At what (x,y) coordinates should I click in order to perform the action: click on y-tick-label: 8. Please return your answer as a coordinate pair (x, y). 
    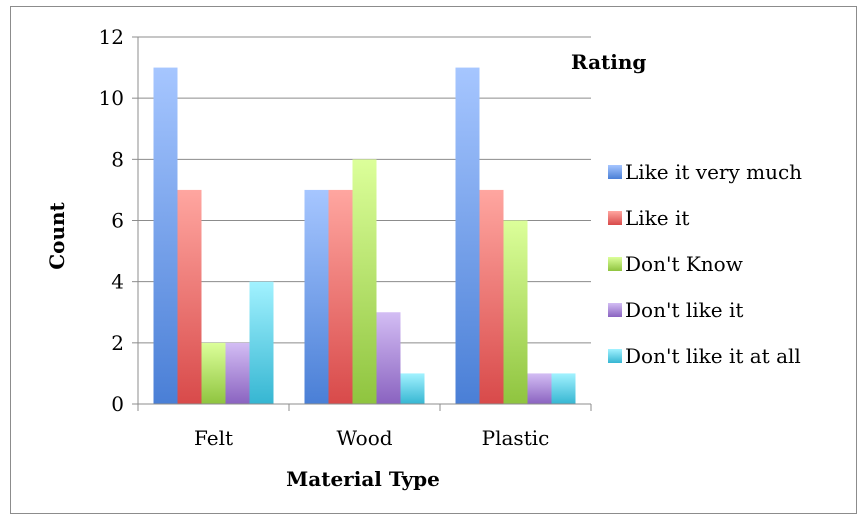
    Looking at the image, I should click on (117, 159).